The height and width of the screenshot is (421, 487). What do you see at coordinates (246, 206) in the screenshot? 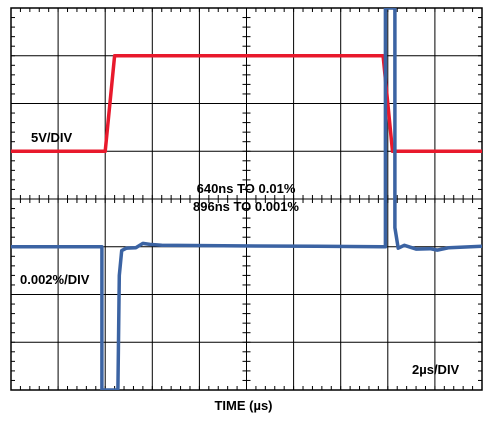
I see `annotation-896ns: 896ns TO 0.001%` at bounding box center [246, 206].